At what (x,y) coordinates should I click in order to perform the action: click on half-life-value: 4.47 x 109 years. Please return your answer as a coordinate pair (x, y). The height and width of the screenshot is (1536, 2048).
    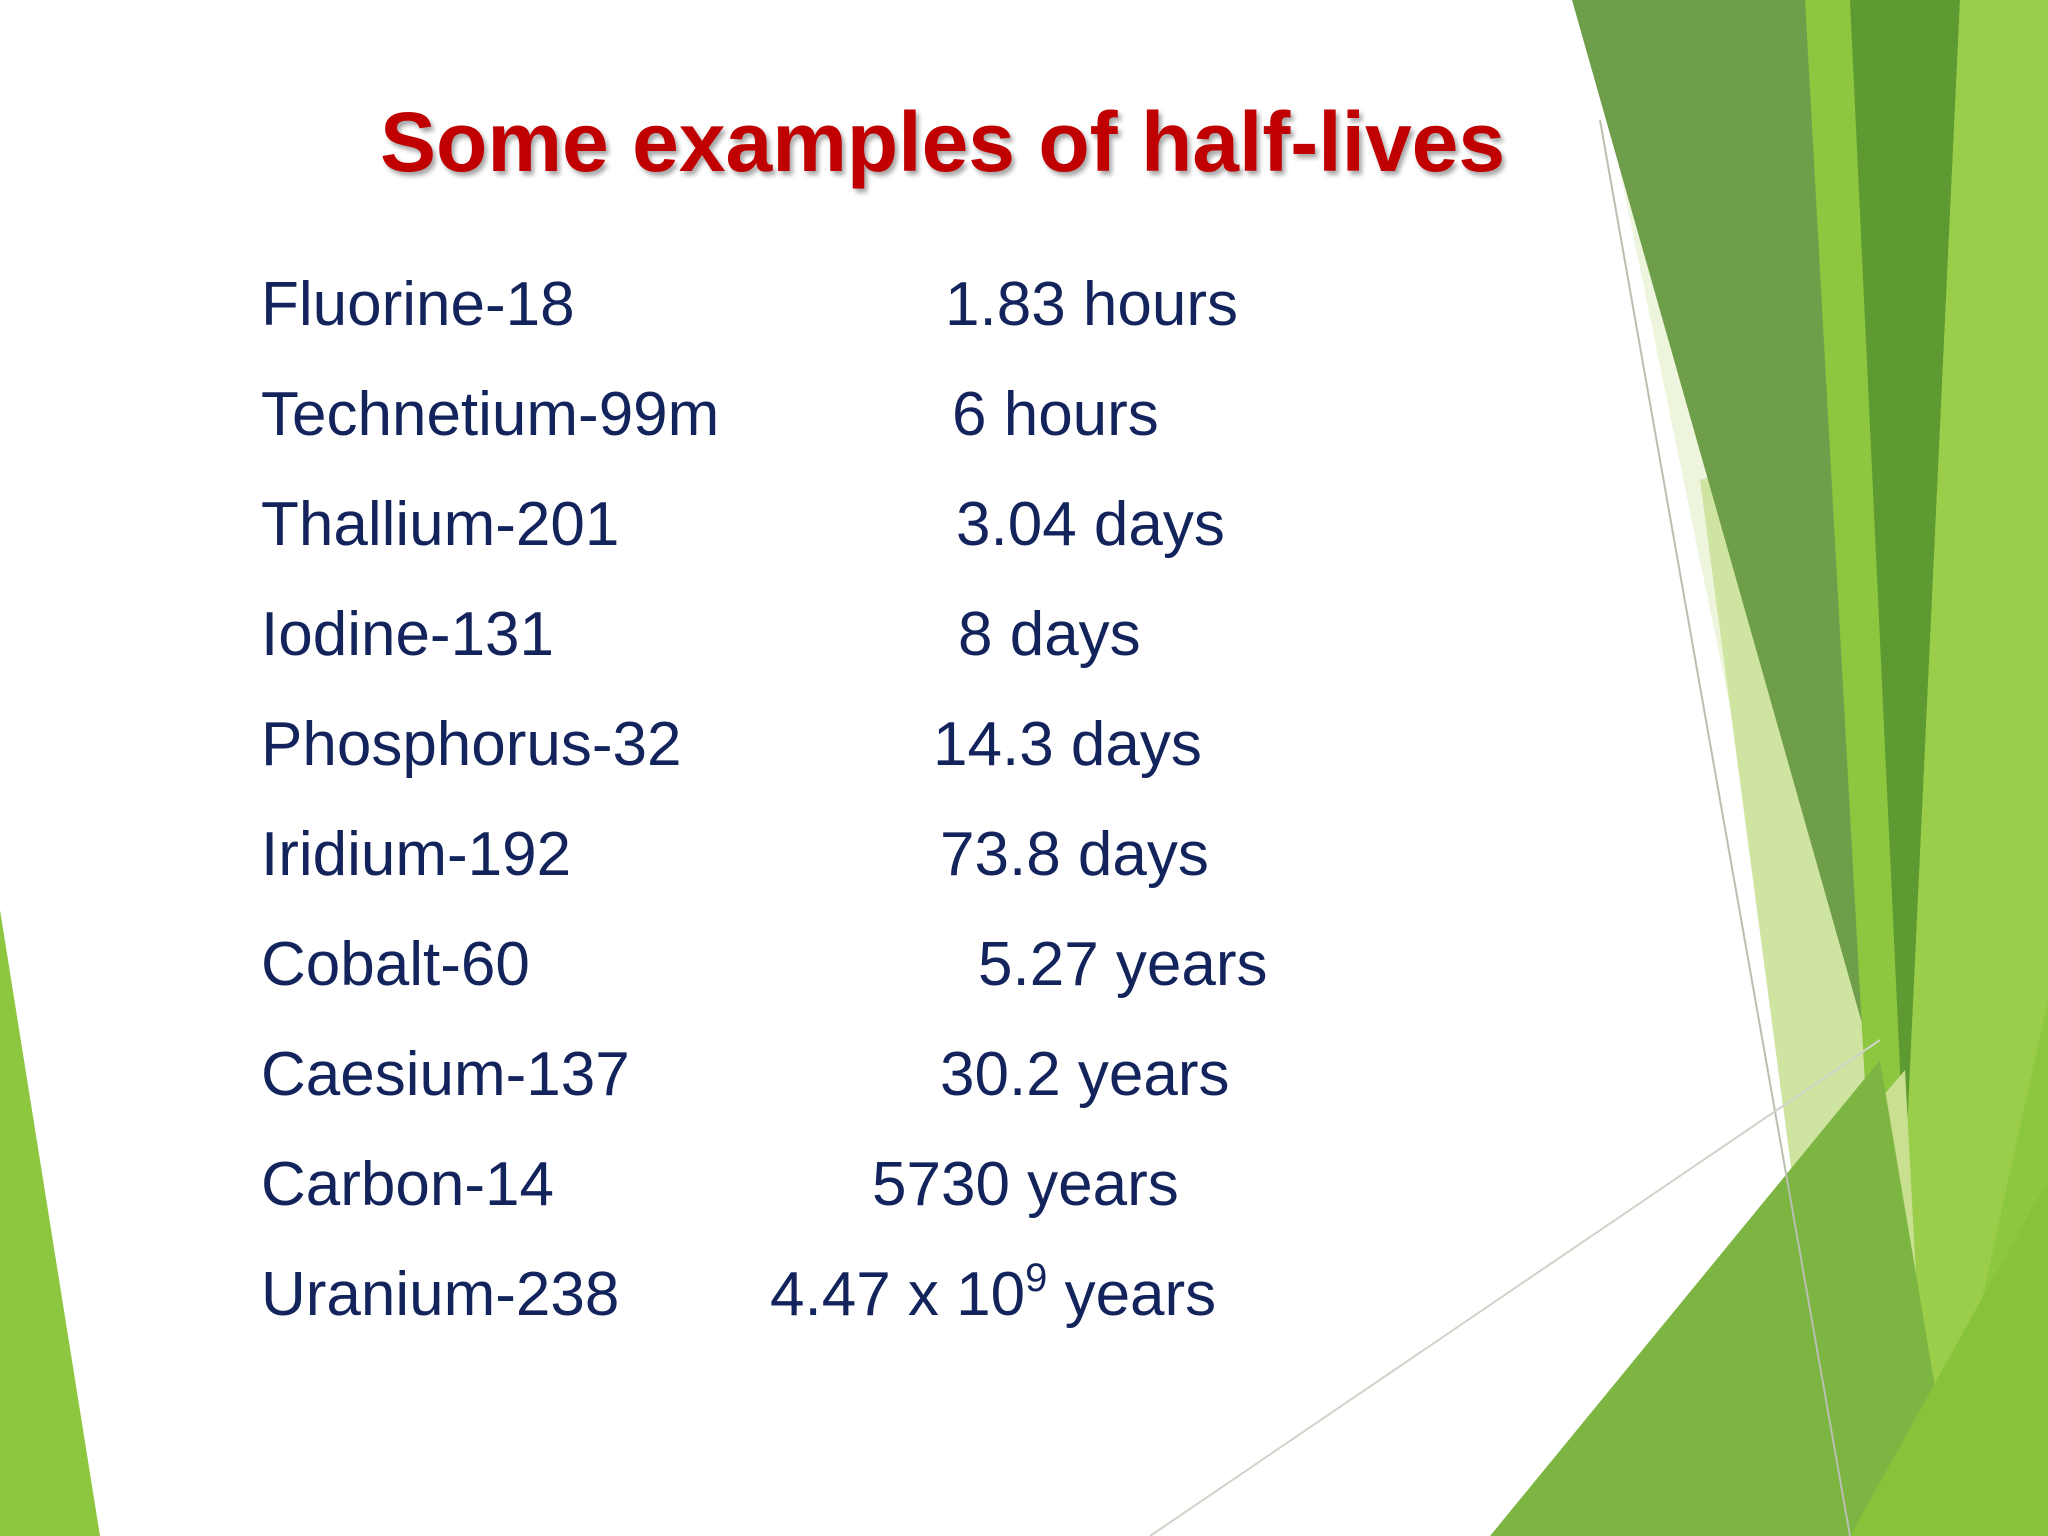
    Looking at the image, I should click on (993, 1295).